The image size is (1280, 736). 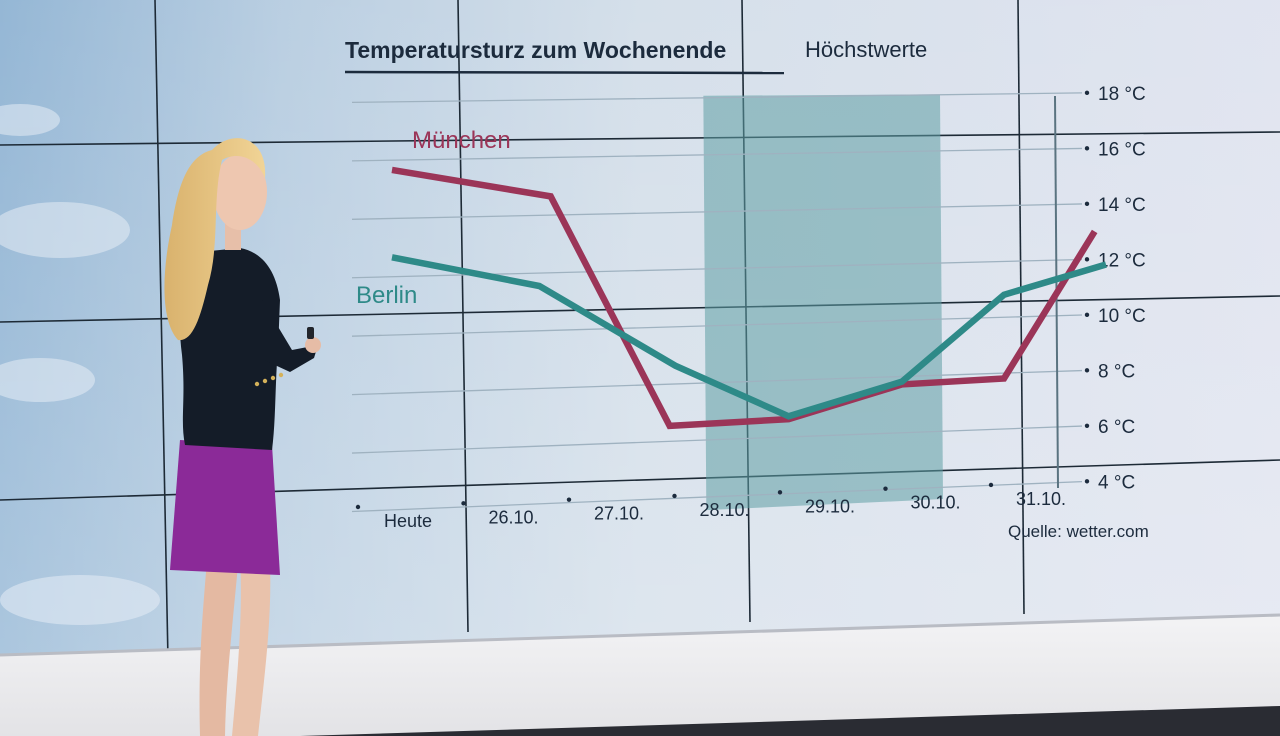 I want to click on presenter, so click(x=242, y=437).